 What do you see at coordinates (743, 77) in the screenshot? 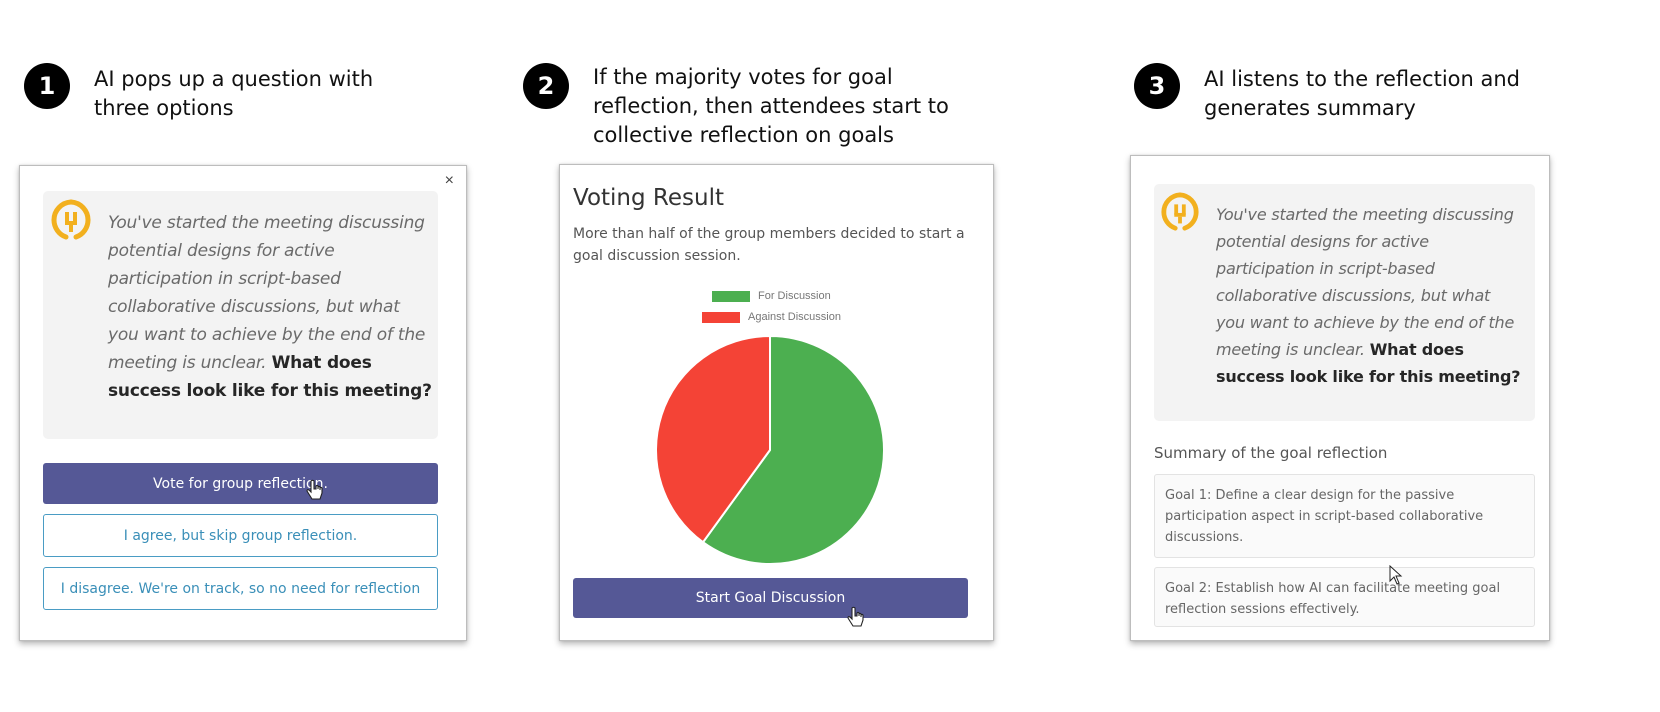
I see `caption-line: If the majority votes for goal` at bounding box center [743, 77].